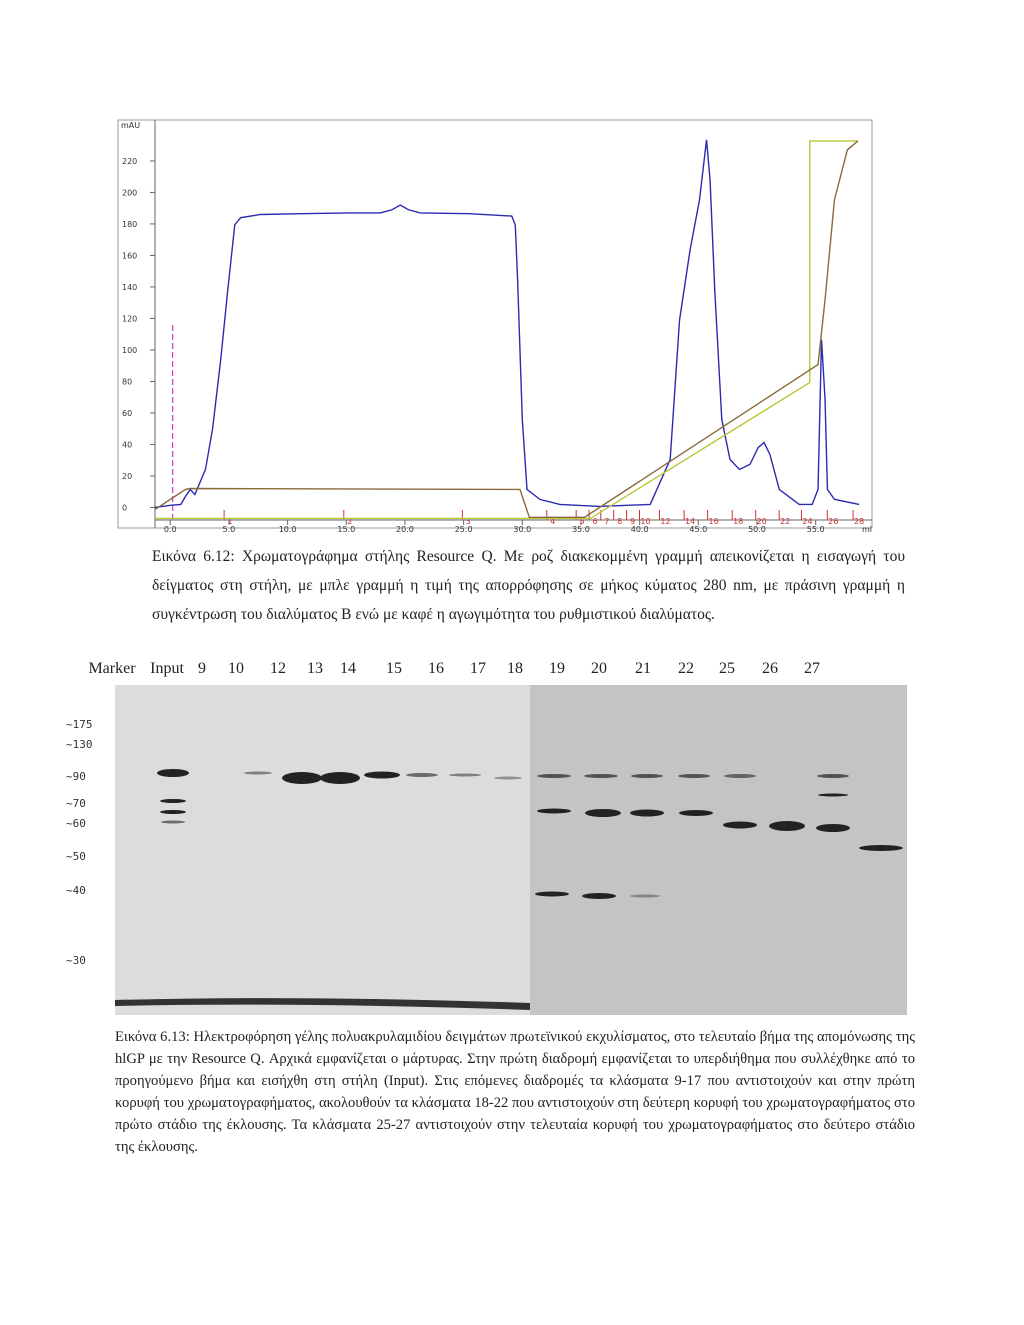 The height and width of the screenshot is (1325, 1024). Describe the element at coordinates (348, 668) in the screenshot. I see `lane-label: 14` at that location.